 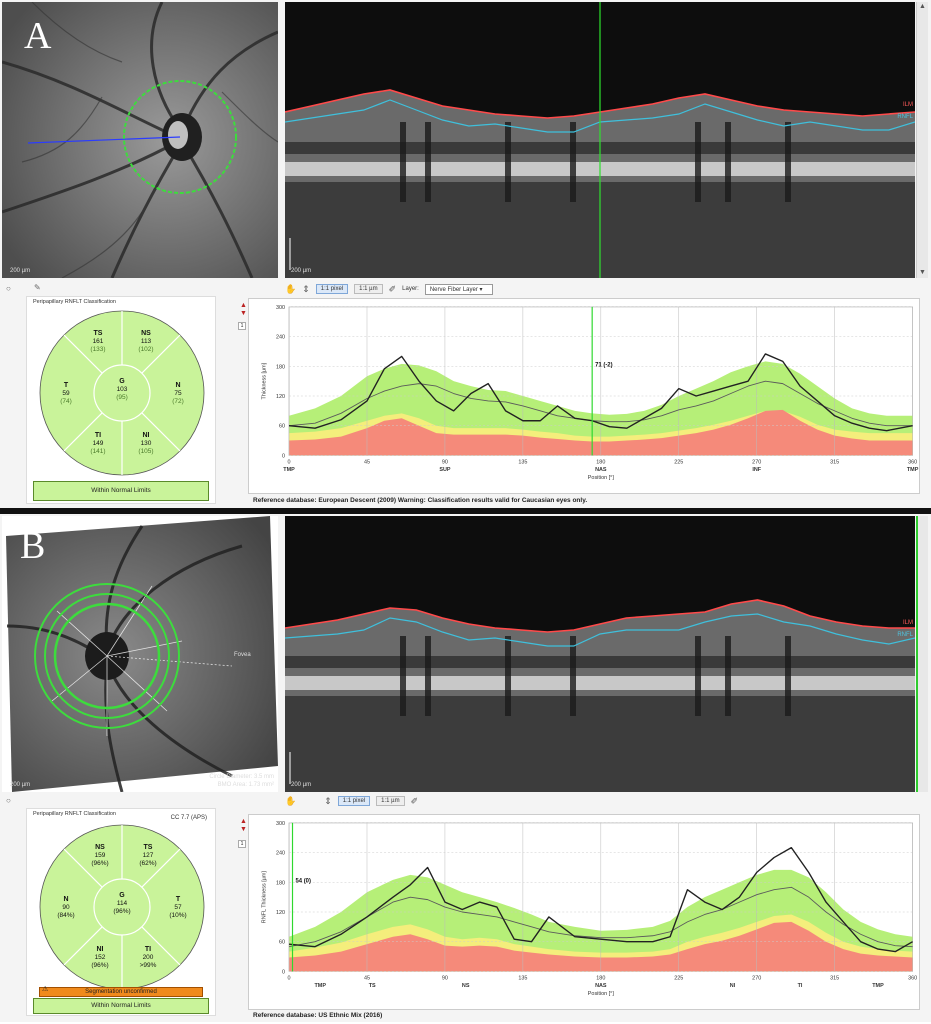 What do you see at coordinates (148, 965) in the screenshot?
I see `sector-normal: >99%` at bounding box center [148, 965].